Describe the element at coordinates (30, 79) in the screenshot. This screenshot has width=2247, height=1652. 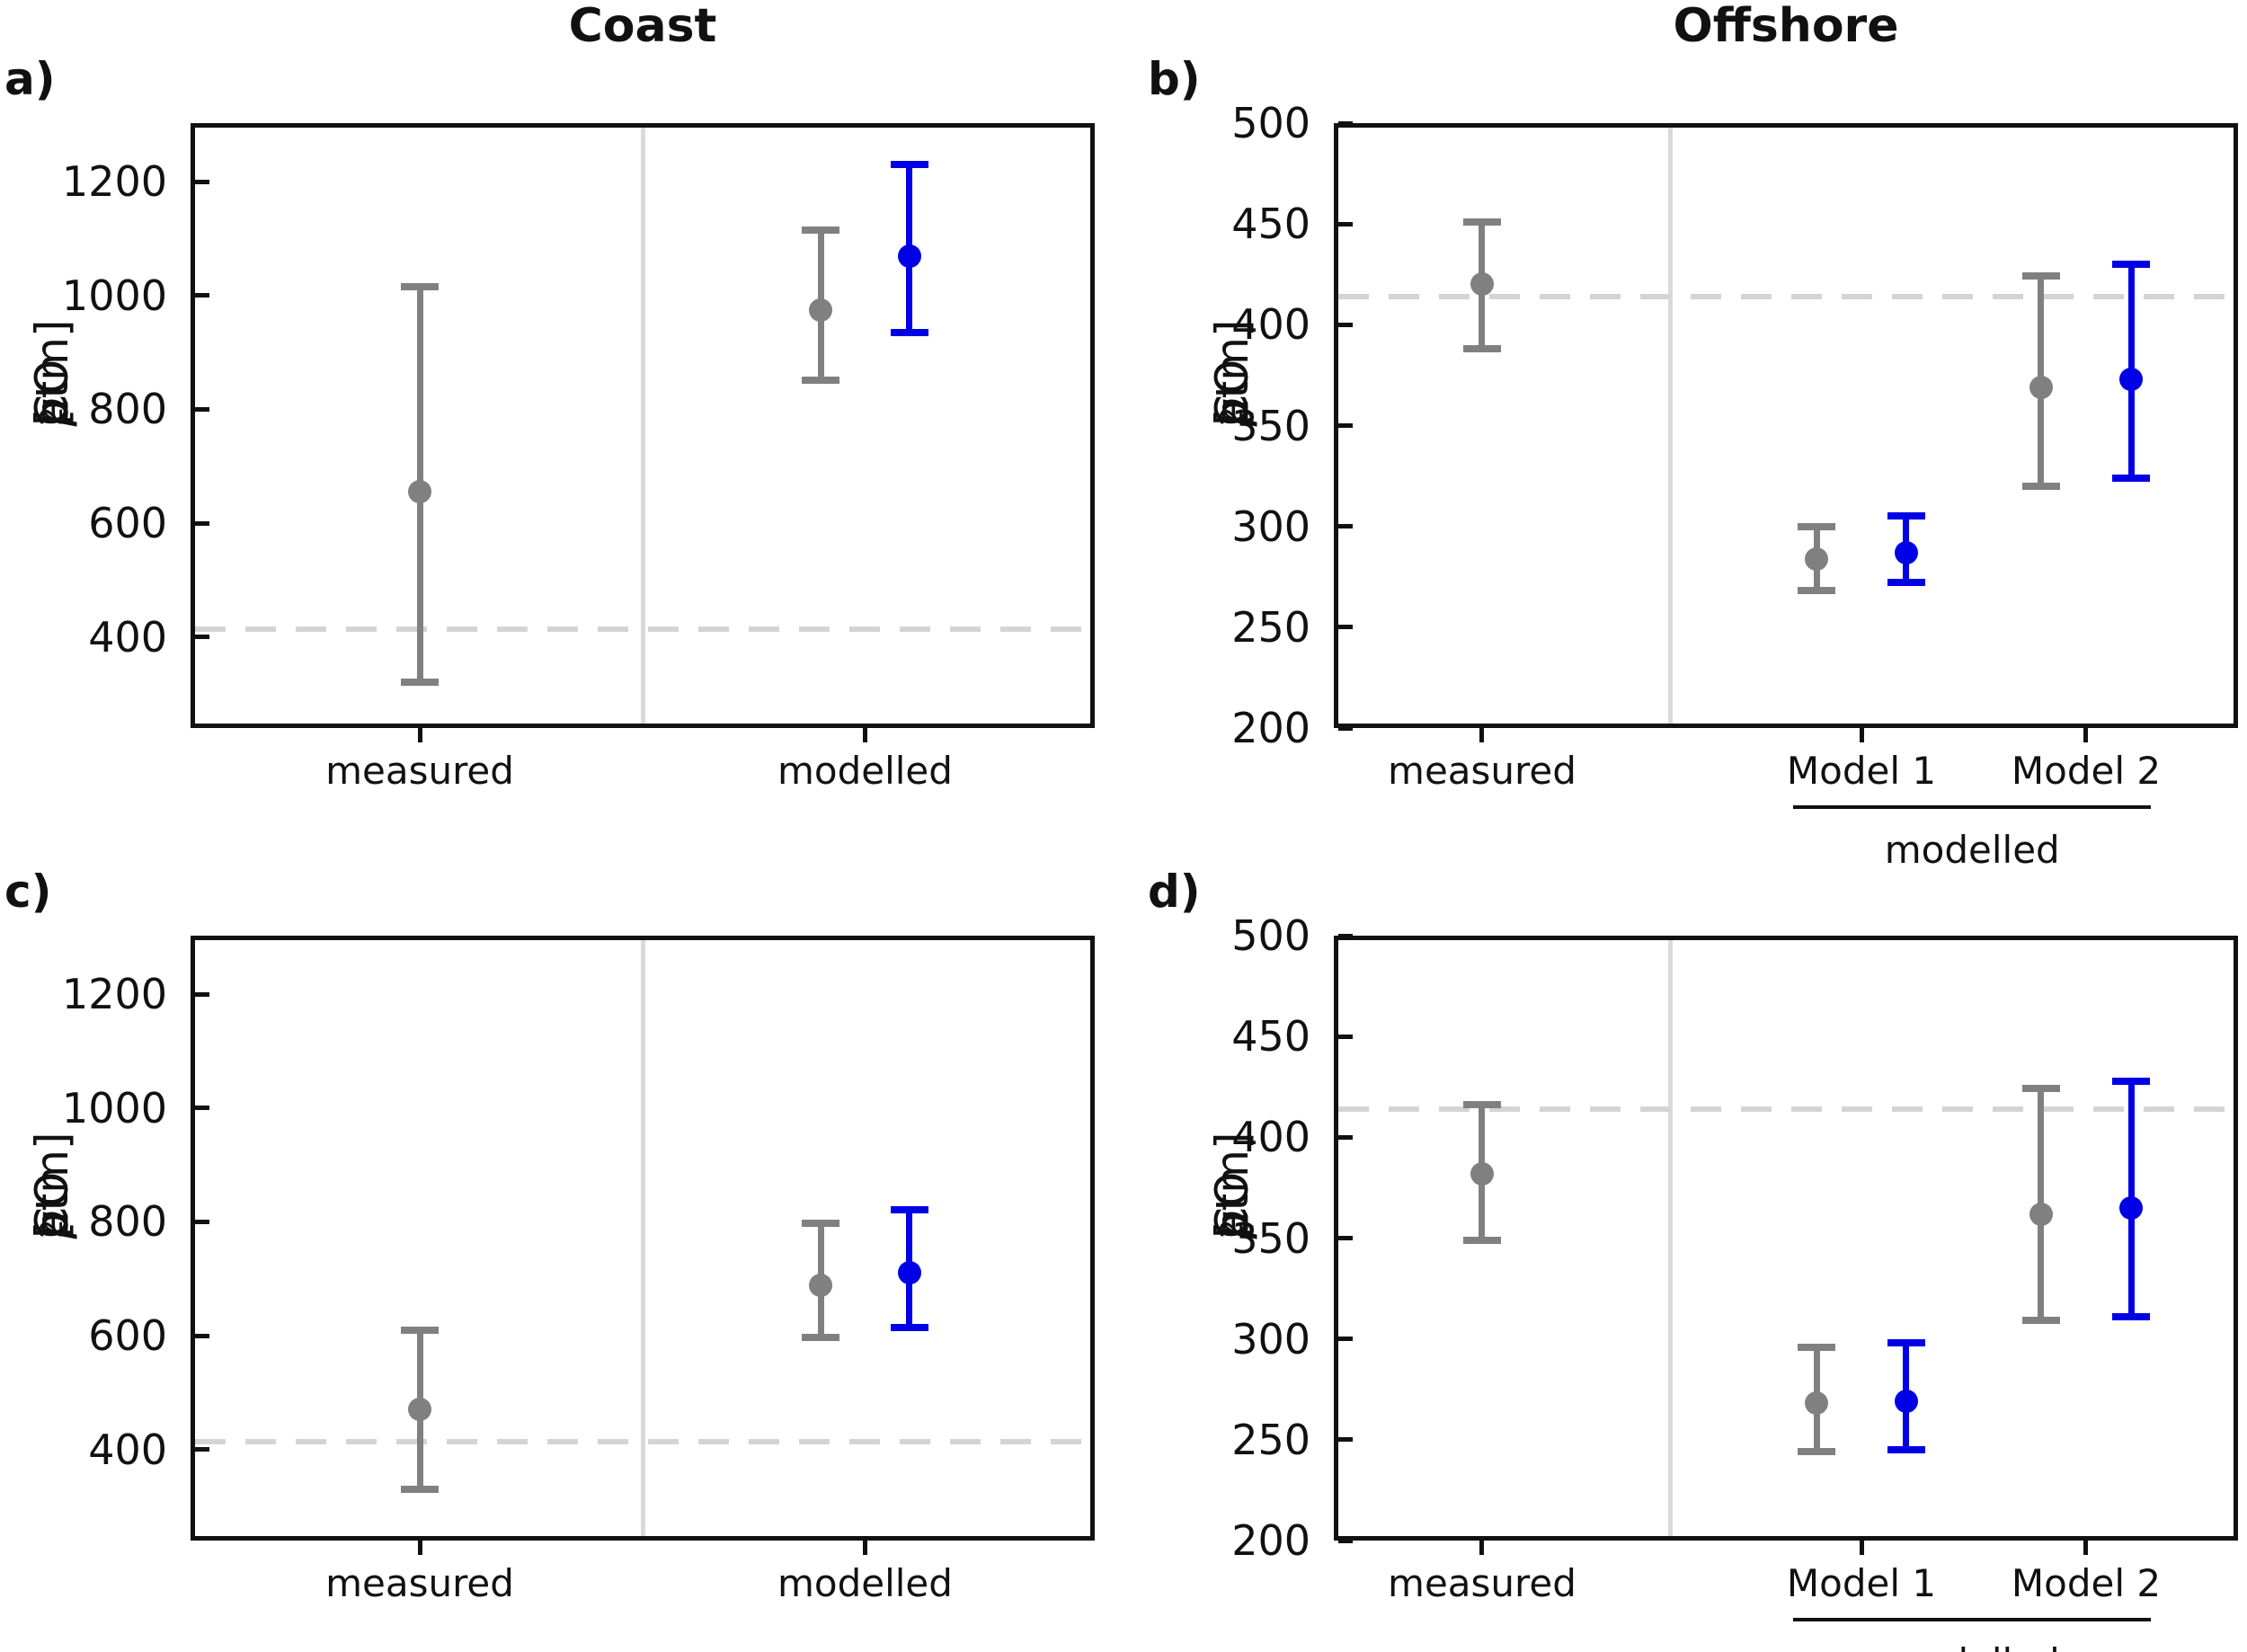
I see `panel-letter-a: a)` at that location.